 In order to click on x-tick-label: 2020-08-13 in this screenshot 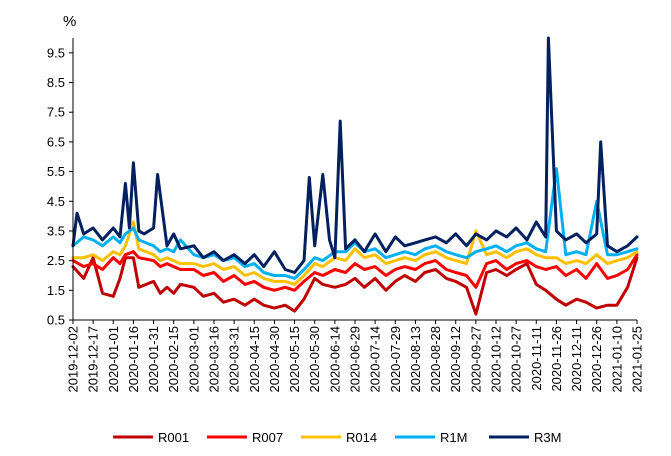, I will do `click(415, 359)`.